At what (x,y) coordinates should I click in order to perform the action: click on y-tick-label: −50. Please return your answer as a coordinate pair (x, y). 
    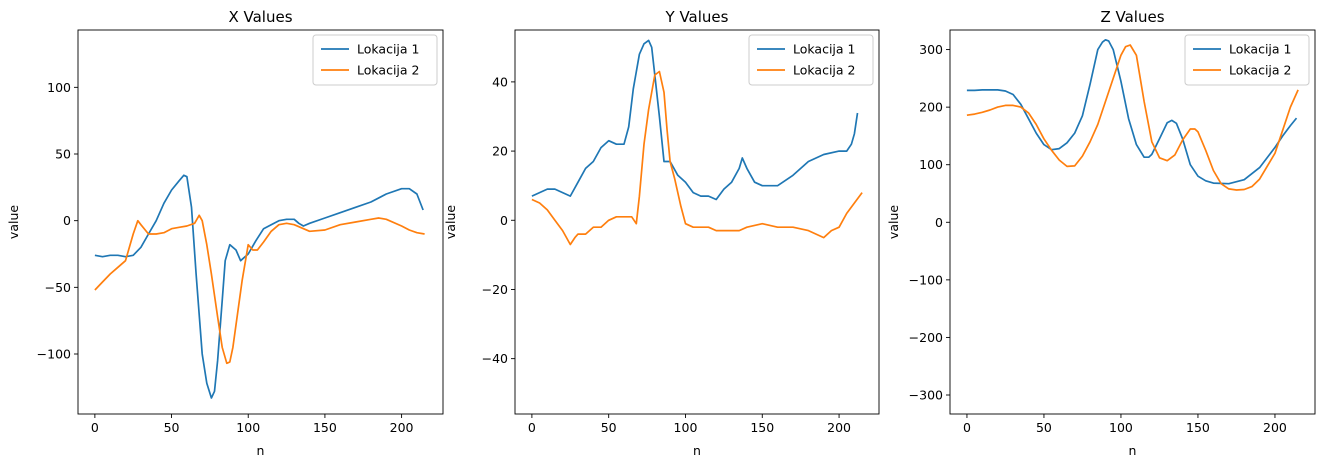
    Looking at the image, I should click on (58, 287).